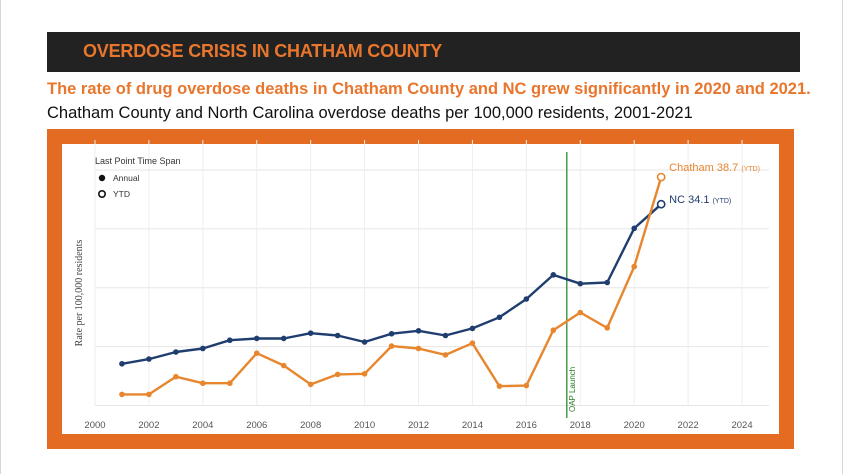 This screenshot has width=849, height=474. Describe the element at coordinates (700, 200) in the screenshot. I see `nc-end-label: NC 34.1 (YTD)` at that location.